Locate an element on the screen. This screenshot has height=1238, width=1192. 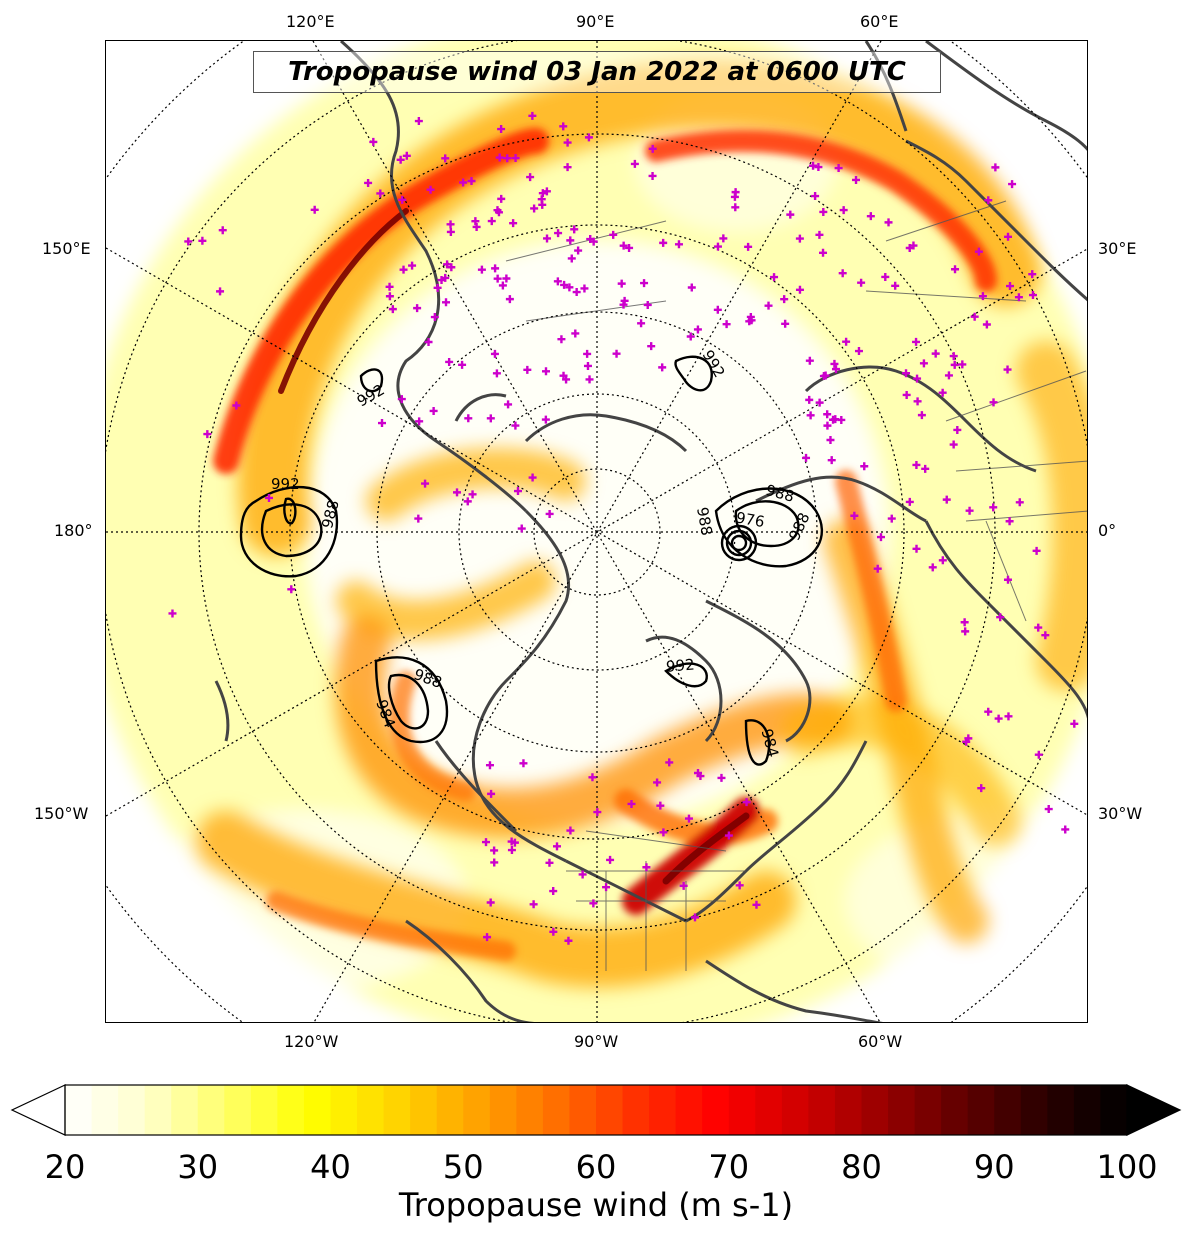
colorbar is located at coordinates (596, 1112).